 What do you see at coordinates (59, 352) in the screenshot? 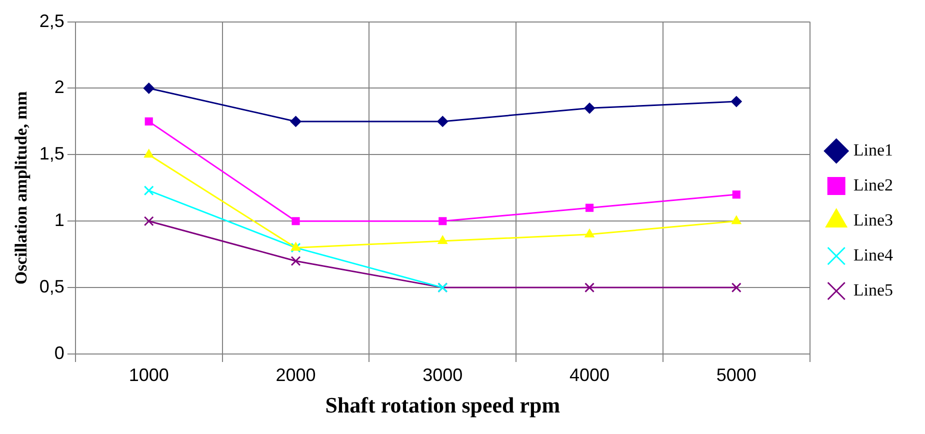
I see `y-tick-label: 0` at bounding box center [59, 352].